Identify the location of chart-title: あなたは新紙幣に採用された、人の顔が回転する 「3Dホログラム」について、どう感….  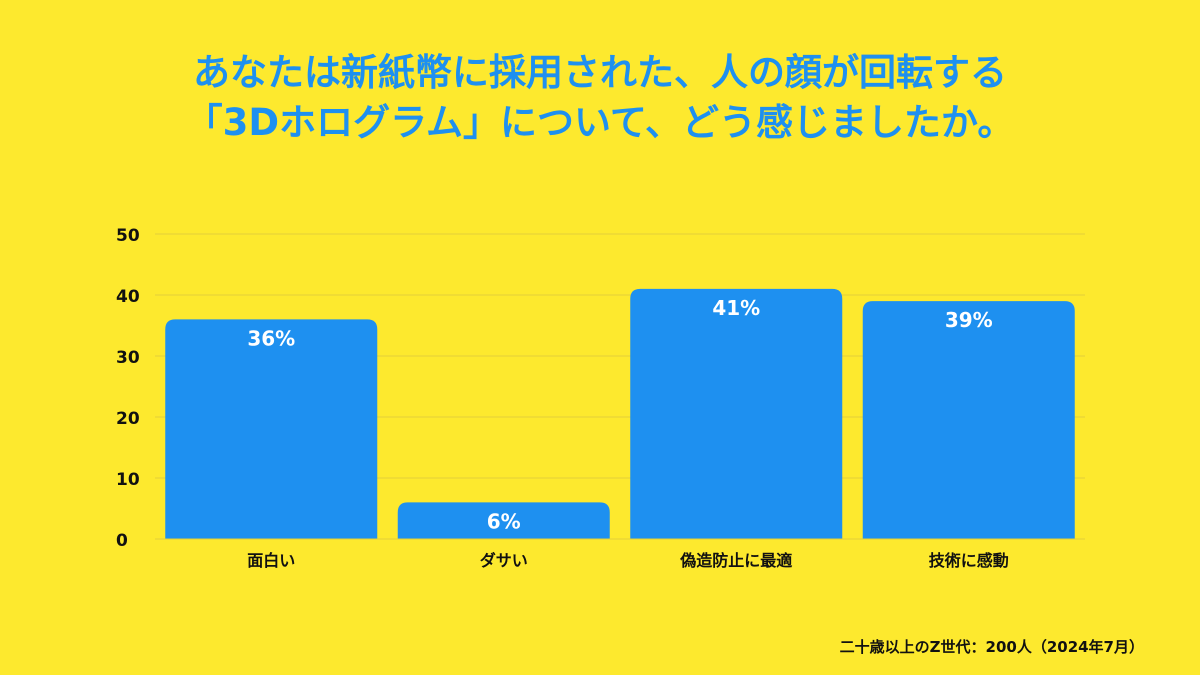
(600, 98).